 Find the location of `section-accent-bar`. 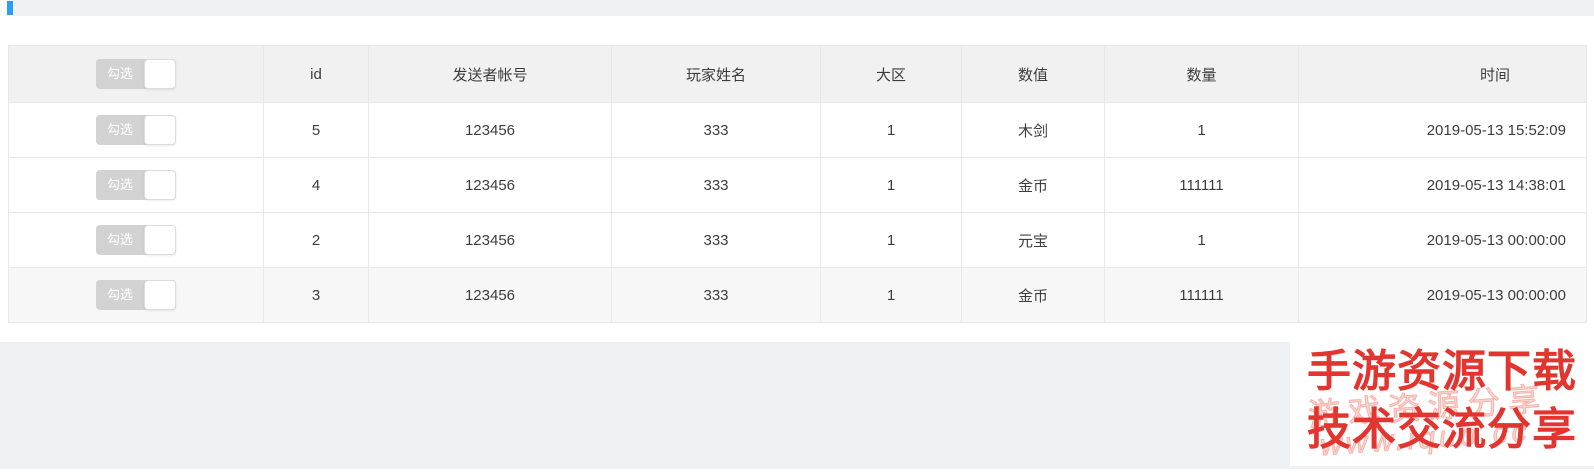

section-accent-bar is located at coordinates (10, 8).